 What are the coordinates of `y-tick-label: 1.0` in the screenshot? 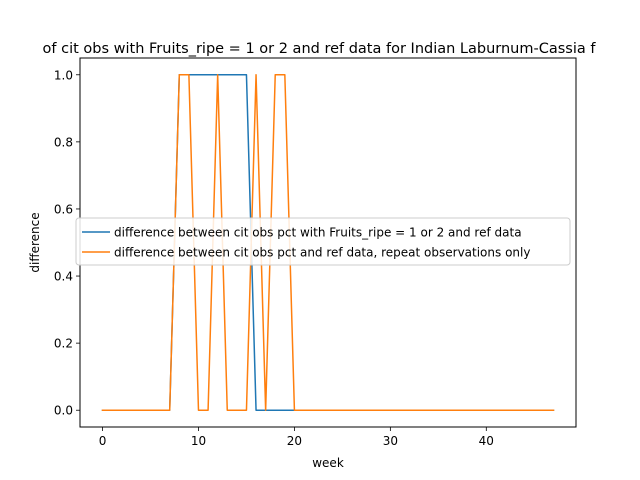 It's located at (63, 75).